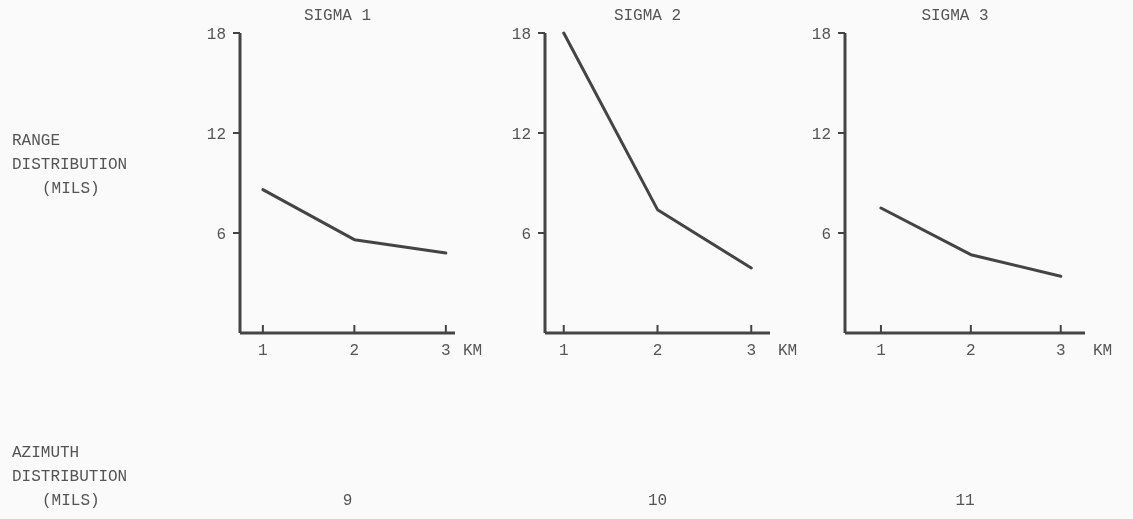  I want to click on chart-title: SIGMA 3, so click(955, 16).